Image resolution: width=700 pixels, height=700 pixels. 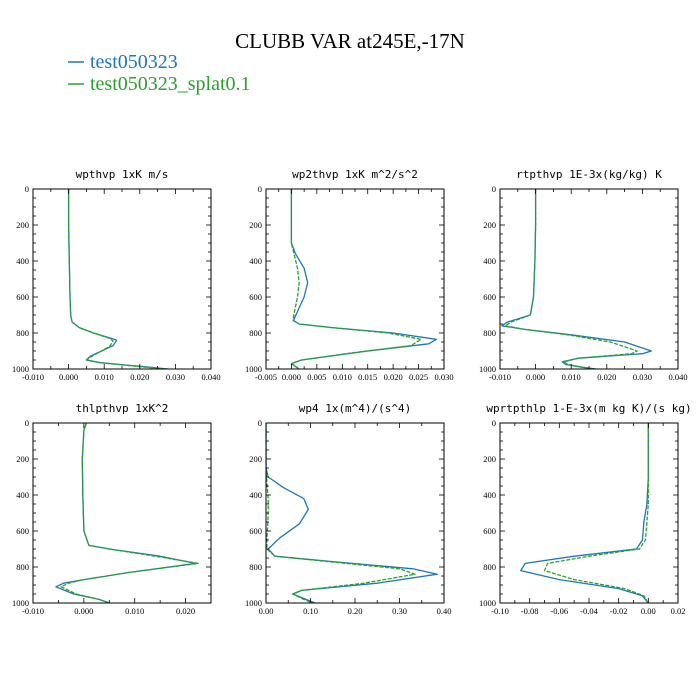 What do you see at coordinates (500, 611) in the screenshot?
I see `x-tick-label: -0.10` at bounding box center [500, 611].